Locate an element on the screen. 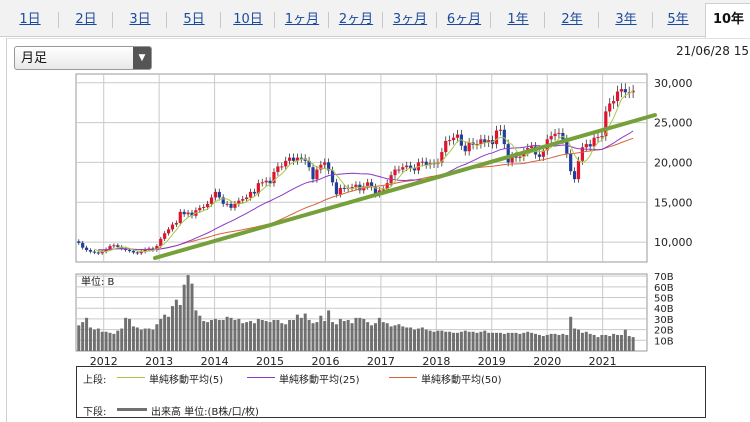 Image resolution: width=750 pixels, height=422 pixels. legend-ma5-label: 単純移動平均(5) is located at coordinates (186, 380).